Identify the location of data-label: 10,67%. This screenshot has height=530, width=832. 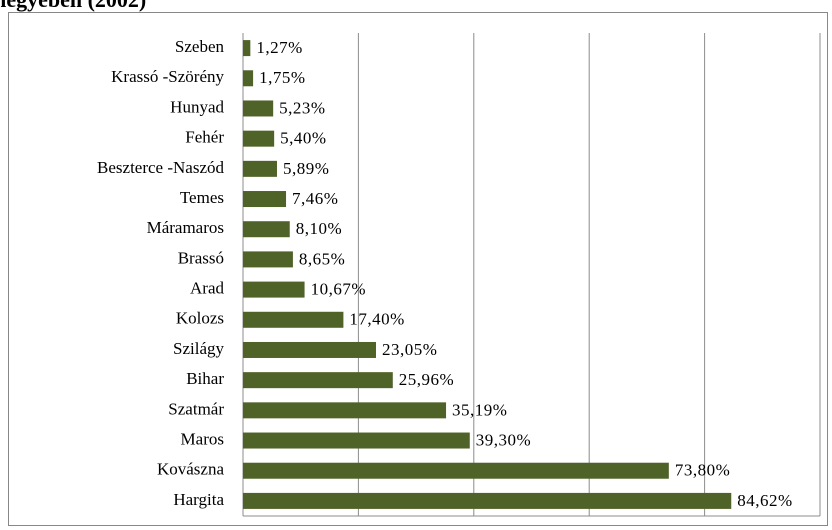
(338, 289).